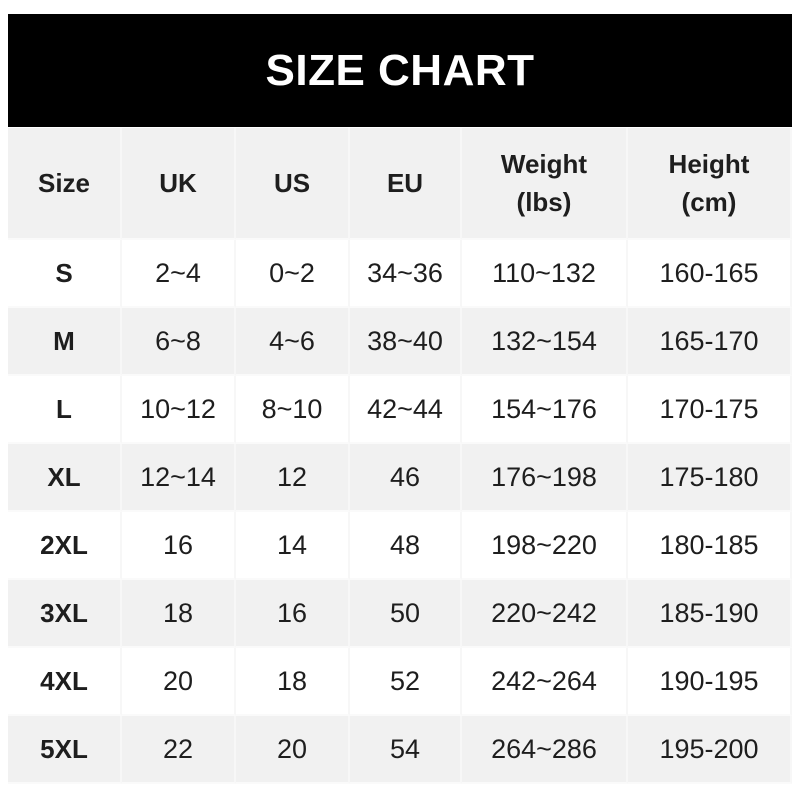 Image resolution: width=800 pixels, height=800 pixels. Describe the element at coordinates (545, 546) in the screenshot. I see `cell-weight: 198~220` at that location.